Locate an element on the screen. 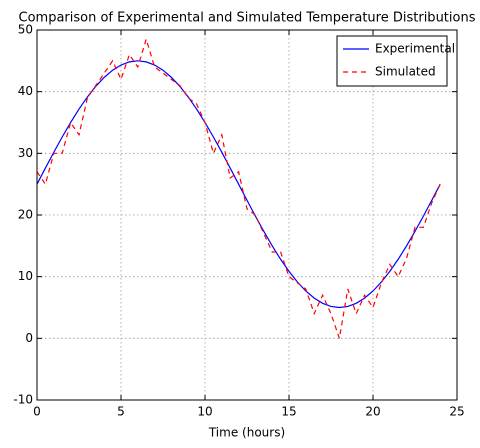 The image size is (480, 448). y-tick-label: 20 is located at coordinates (25, 215).